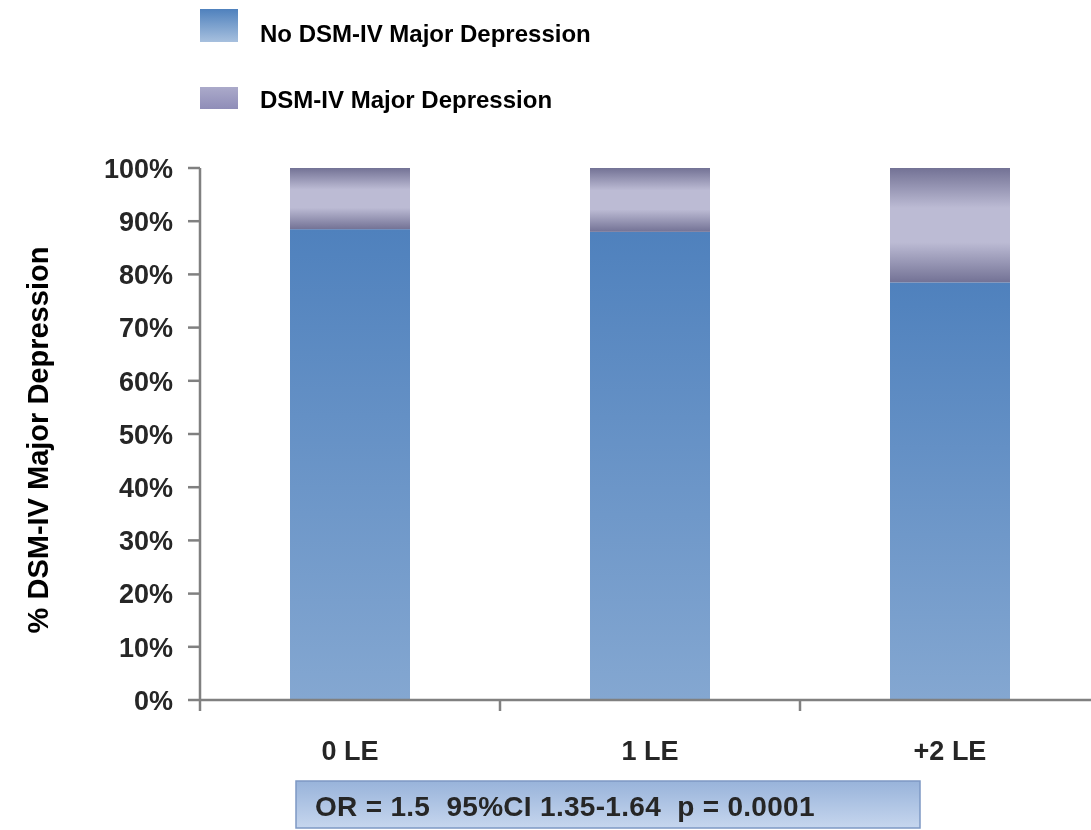  What do you see at coordinates (350, 750) in the screenshot?
I see `x-tick-label: 0 LE` at bounding box center [350, 750].